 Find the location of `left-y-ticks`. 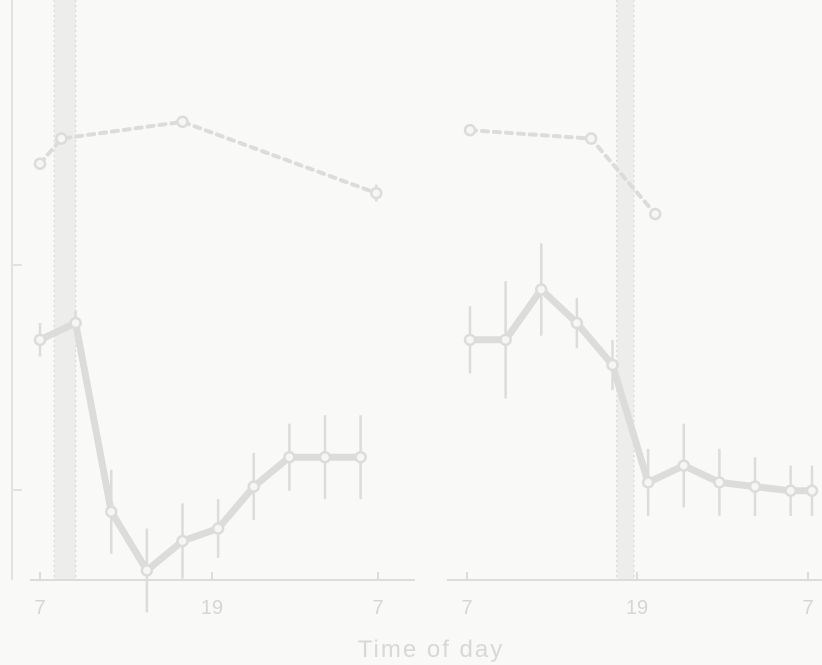

left-y-ticks is located at coordinates (17, 377).